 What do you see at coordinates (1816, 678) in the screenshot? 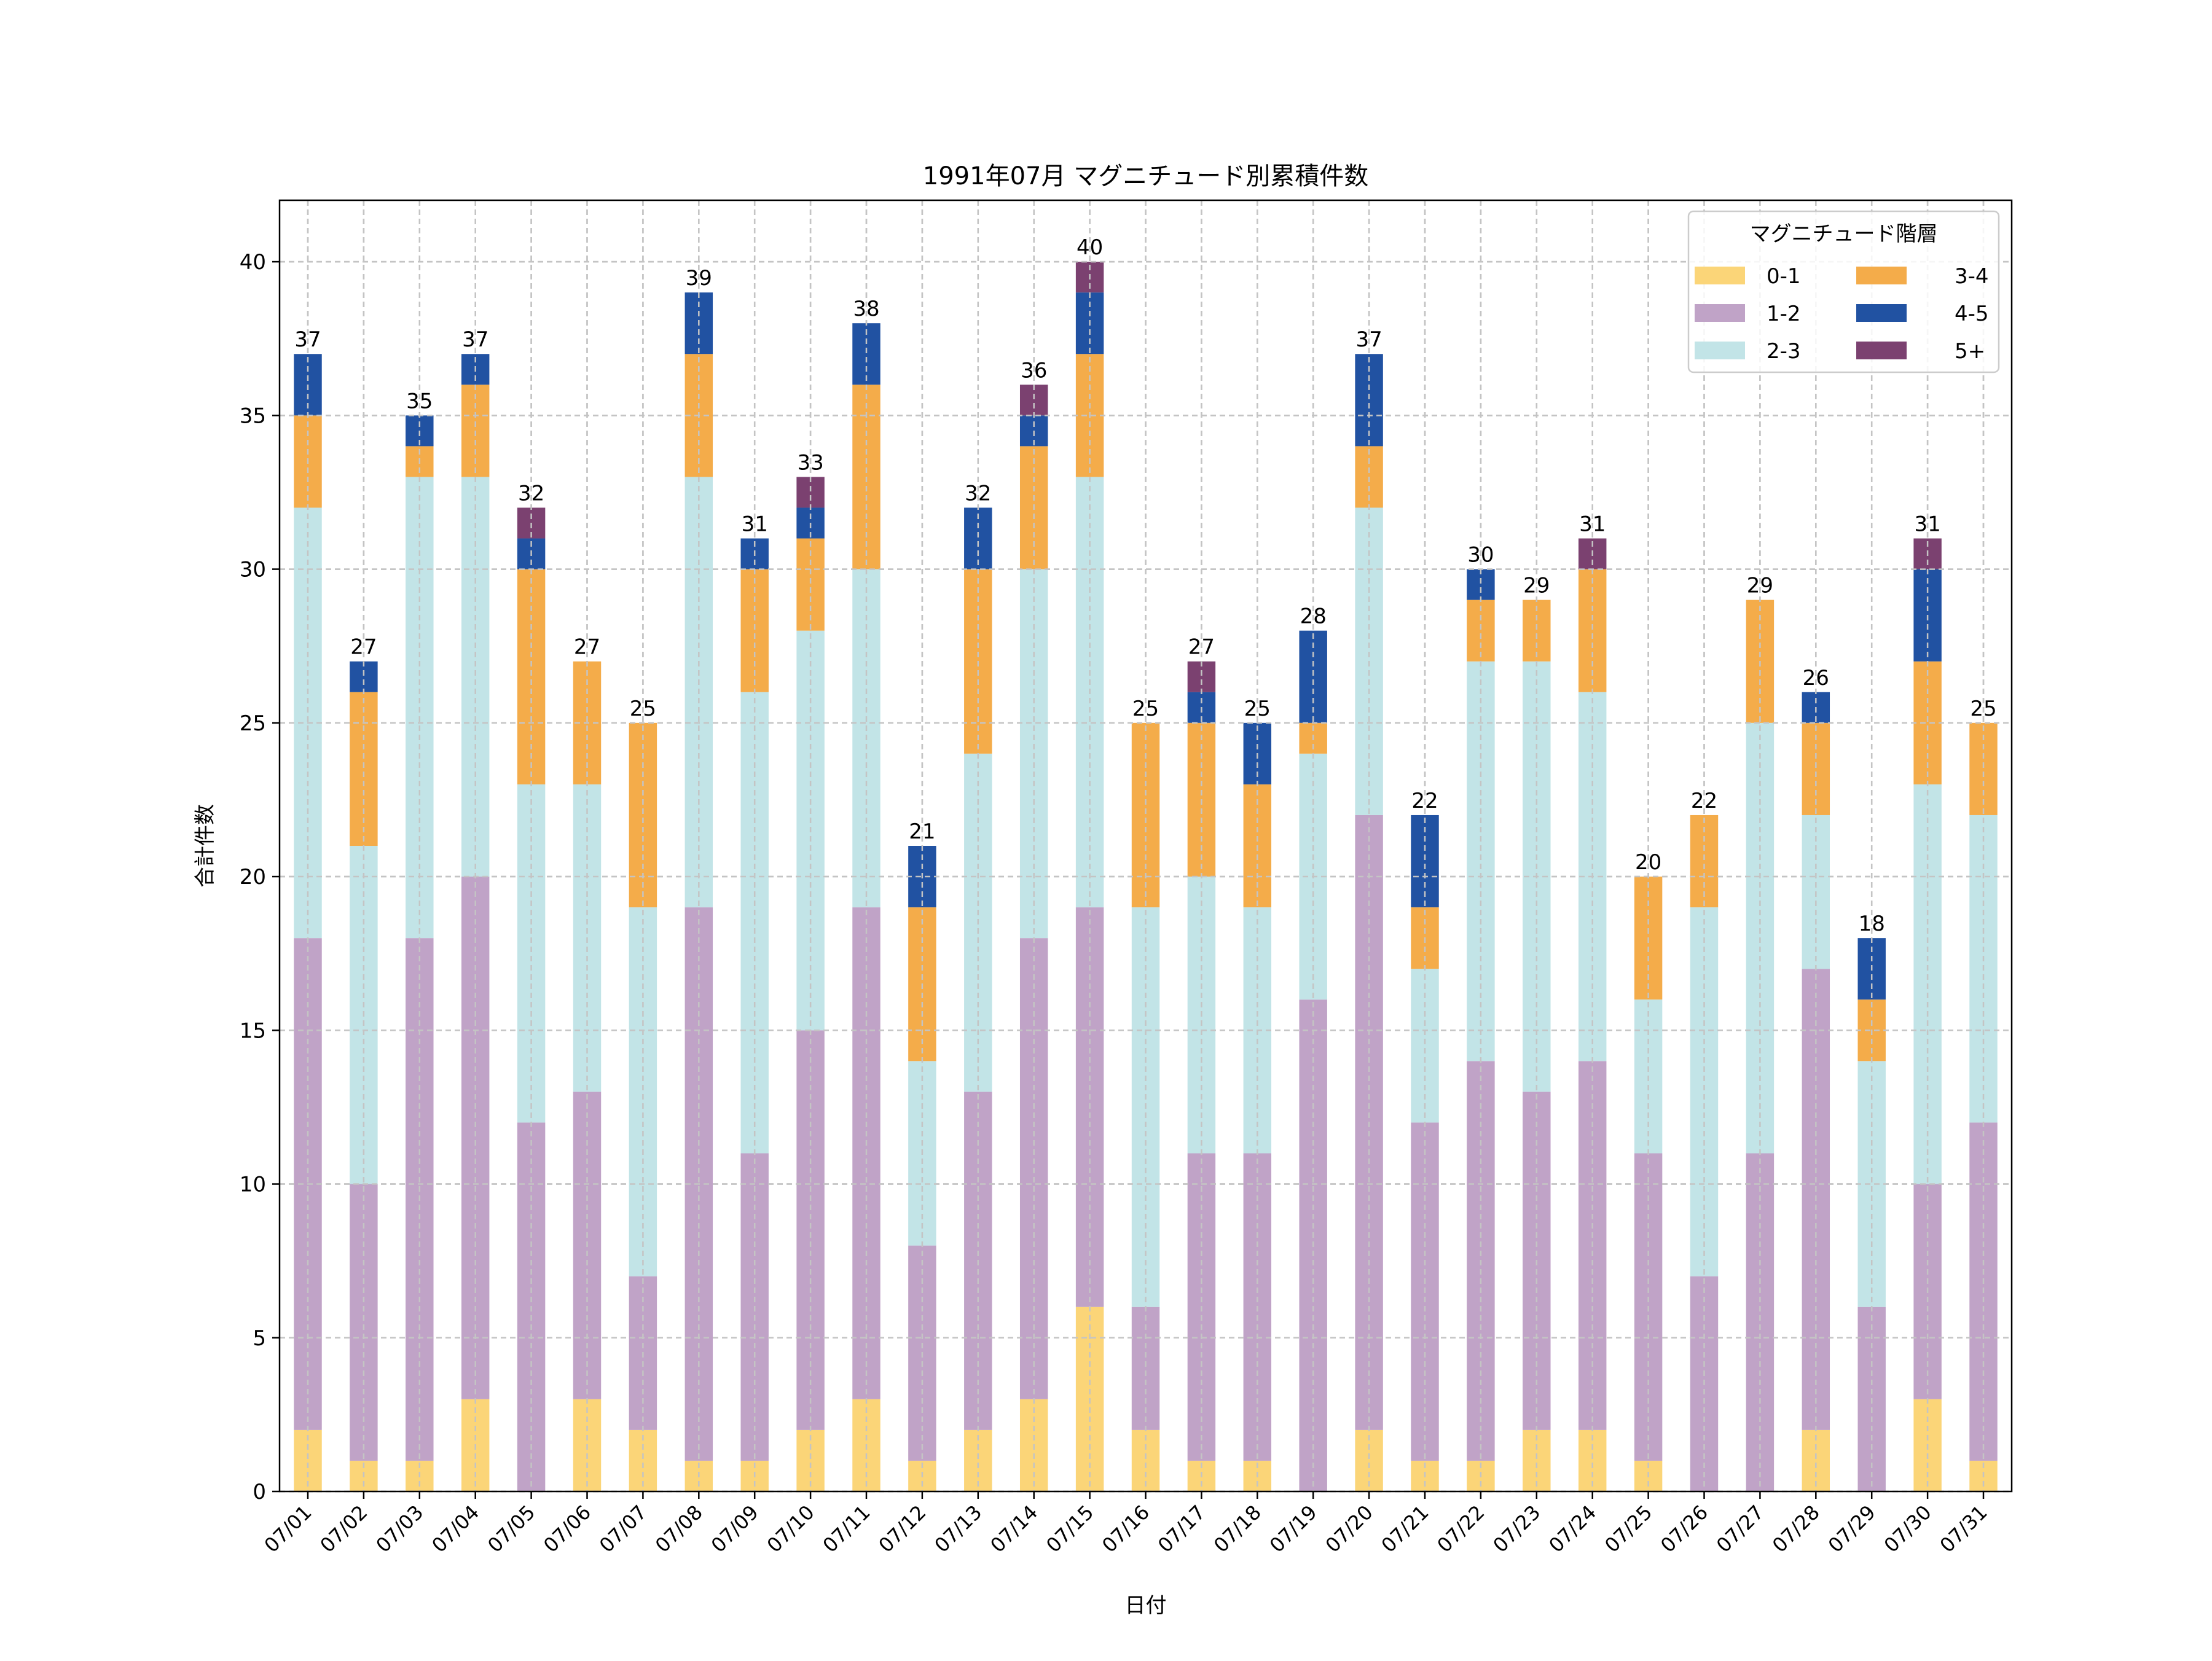
I see `total-label: 26` at bounding box center [1816, 678].